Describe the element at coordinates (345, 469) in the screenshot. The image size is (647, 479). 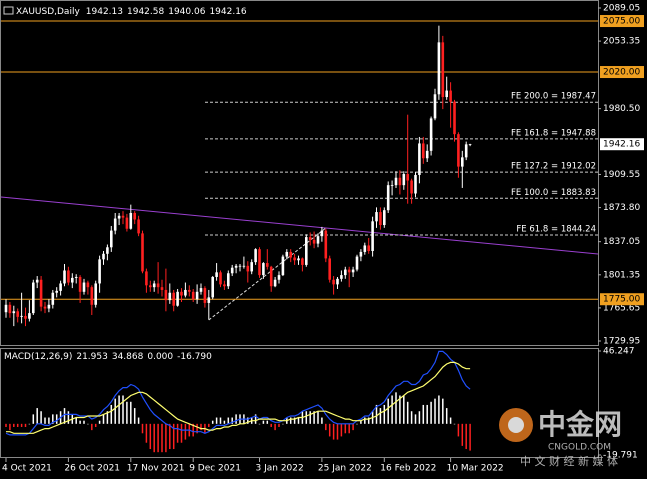
I see `x-tick-label: 25 Jan 2022` at that location.